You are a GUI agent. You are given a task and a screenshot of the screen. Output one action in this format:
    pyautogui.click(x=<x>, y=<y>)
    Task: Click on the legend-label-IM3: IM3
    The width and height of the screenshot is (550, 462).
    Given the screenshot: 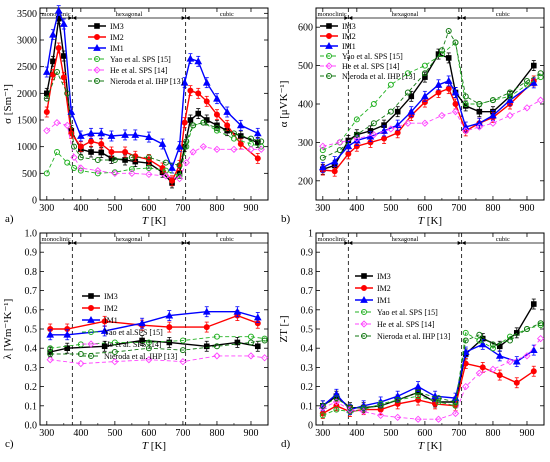 What is the action you would take?
    pyautogui.click(x=111, y=296)
    